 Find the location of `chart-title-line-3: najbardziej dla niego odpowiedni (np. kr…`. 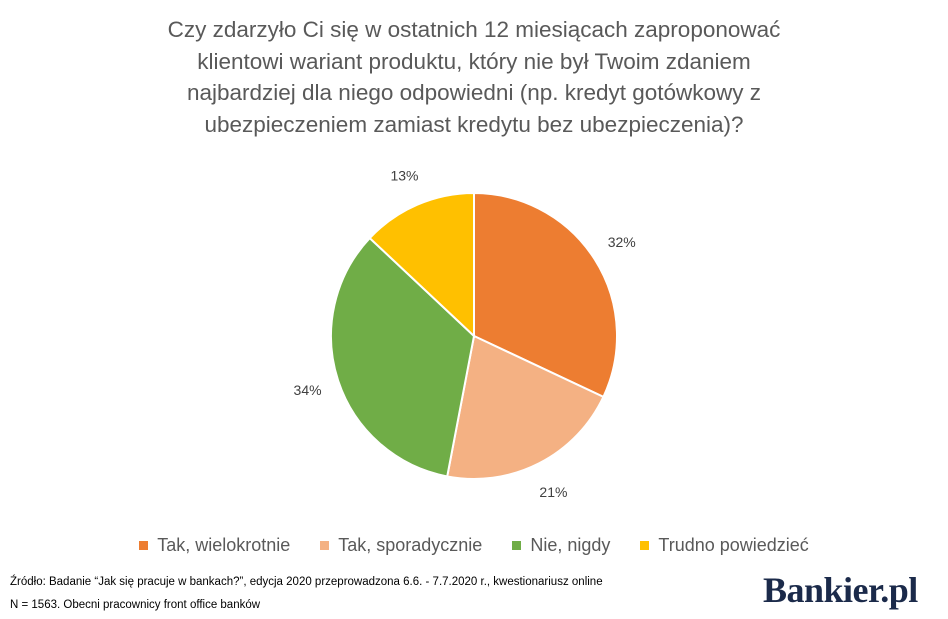

chart-title-line-3: najbardziej dla niego odpowiedni (np. kr… is located at coordinates (474, 92).